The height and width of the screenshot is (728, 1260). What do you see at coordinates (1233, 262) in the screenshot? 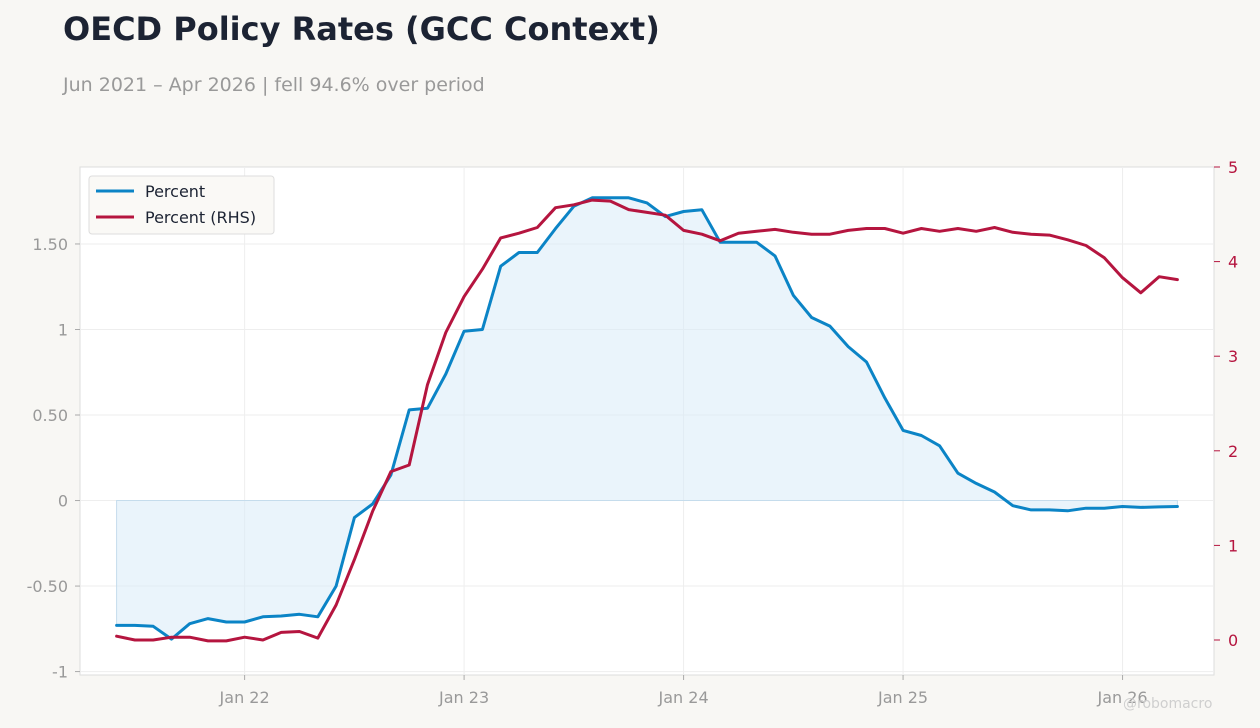
I see `right-tick-label: 4` at bounding box center [1233, 262].